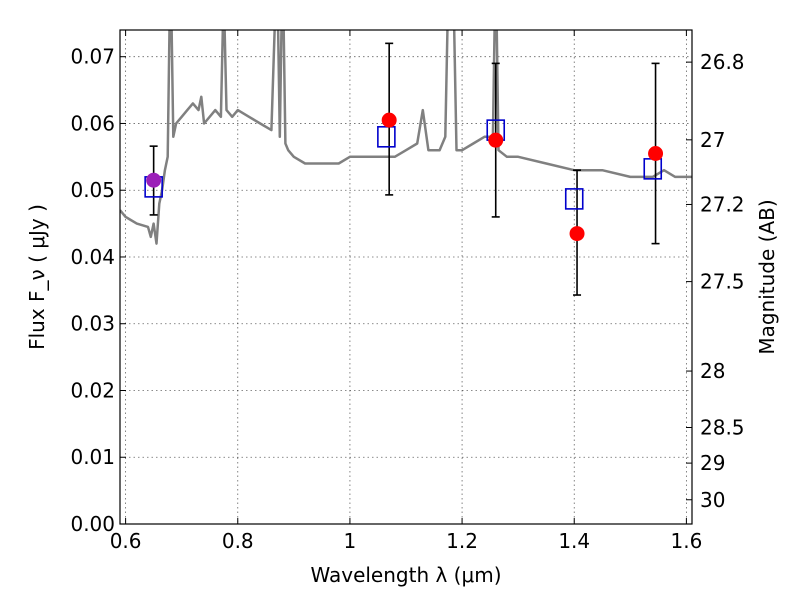 The width and height of the screenshot is (800, 600). Describe the element at coordinates (92, 123) in the screenshot. I see `y-tick-label: 0.06` at that location.